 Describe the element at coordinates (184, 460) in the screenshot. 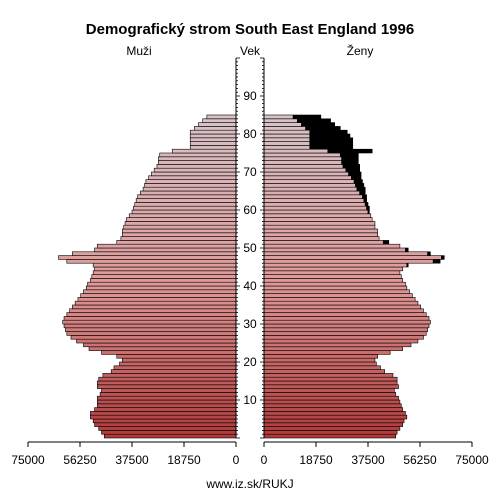

I see `male-x-tick-label: 18750` at that location.